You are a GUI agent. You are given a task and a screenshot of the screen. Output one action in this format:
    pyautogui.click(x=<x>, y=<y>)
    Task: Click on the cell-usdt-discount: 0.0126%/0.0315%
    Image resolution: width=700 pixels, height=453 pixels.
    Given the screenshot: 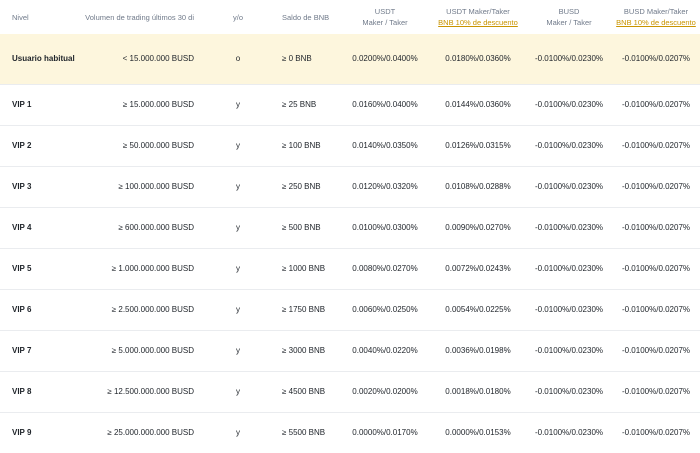 What is the action you would take?
    pyautogui.click(x=478, y=145)
    